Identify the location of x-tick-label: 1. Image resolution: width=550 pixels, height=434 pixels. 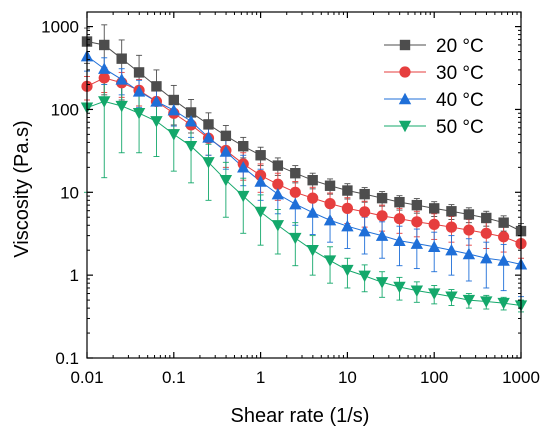
(260, 377).